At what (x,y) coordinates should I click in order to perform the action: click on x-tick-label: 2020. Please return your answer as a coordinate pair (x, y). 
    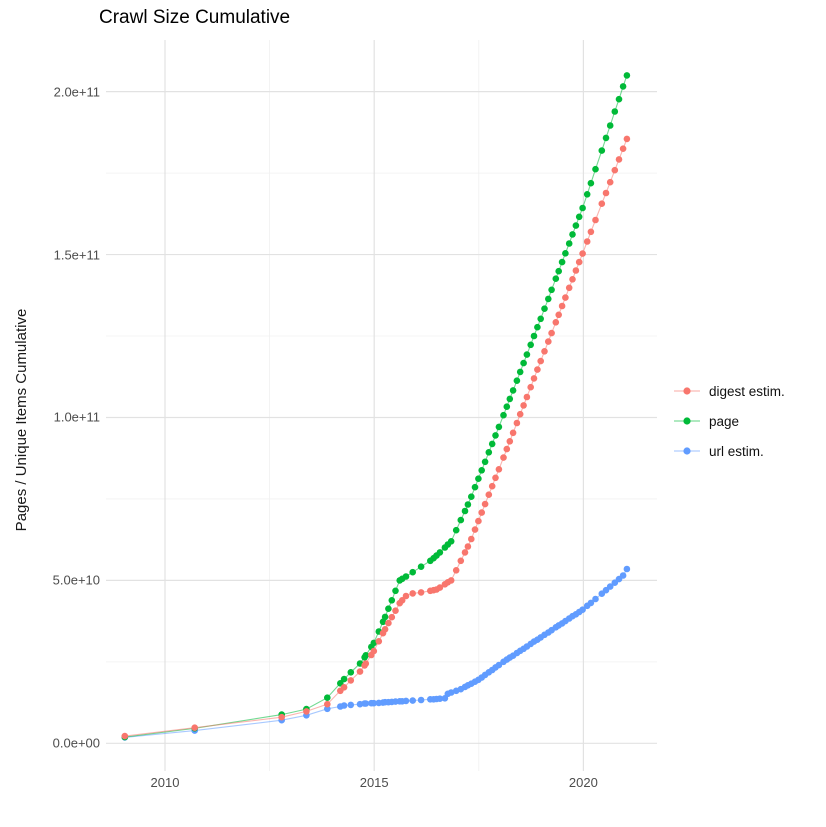
    Looking at the image, I should click on (583, 782).